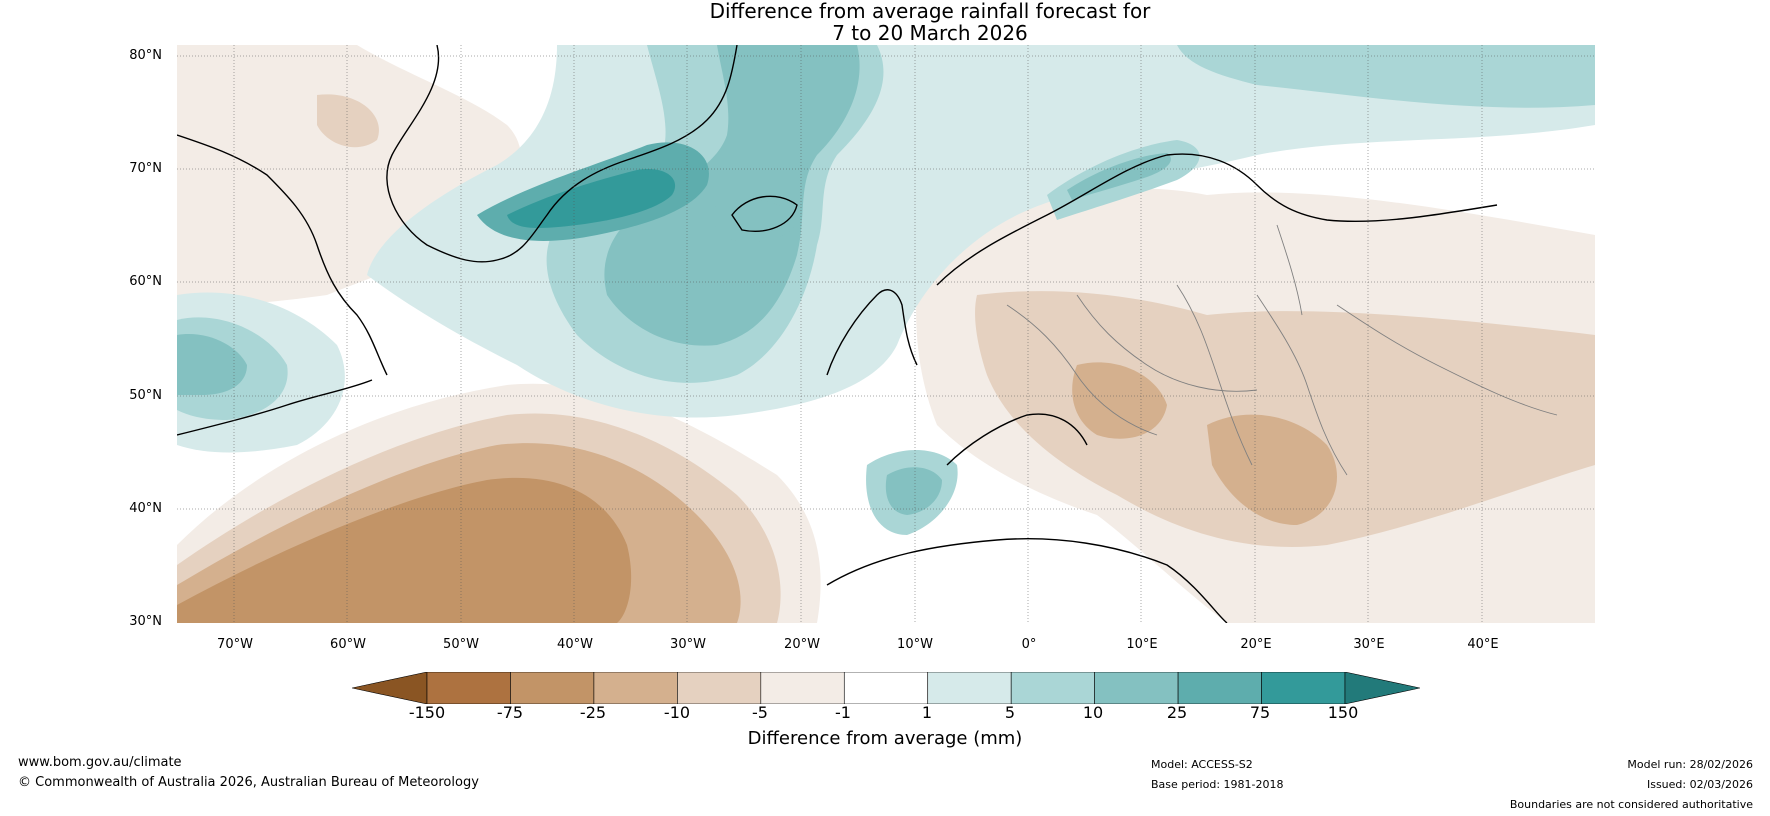 Image resolution: width=1770 pixels, height=816 pixels. Describe the element at coordinates (1369, 644) in the screenshot. I see `lon-label-30e: 30°E` at that location.